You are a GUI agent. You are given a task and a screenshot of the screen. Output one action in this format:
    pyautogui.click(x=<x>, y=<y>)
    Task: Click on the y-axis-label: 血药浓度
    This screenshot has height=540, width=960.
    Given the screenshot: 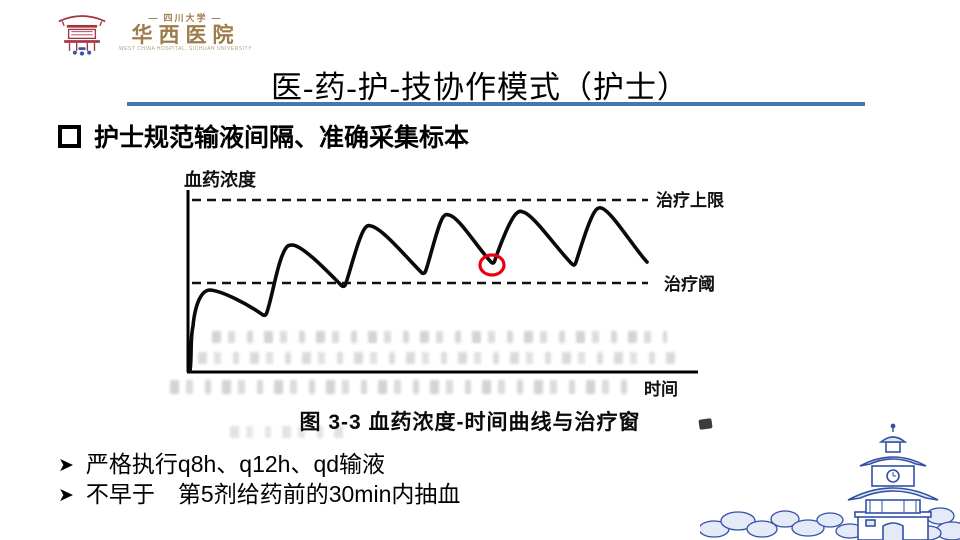 What is the action you would take?
    pyautogui.click(x=220, y=179)
    